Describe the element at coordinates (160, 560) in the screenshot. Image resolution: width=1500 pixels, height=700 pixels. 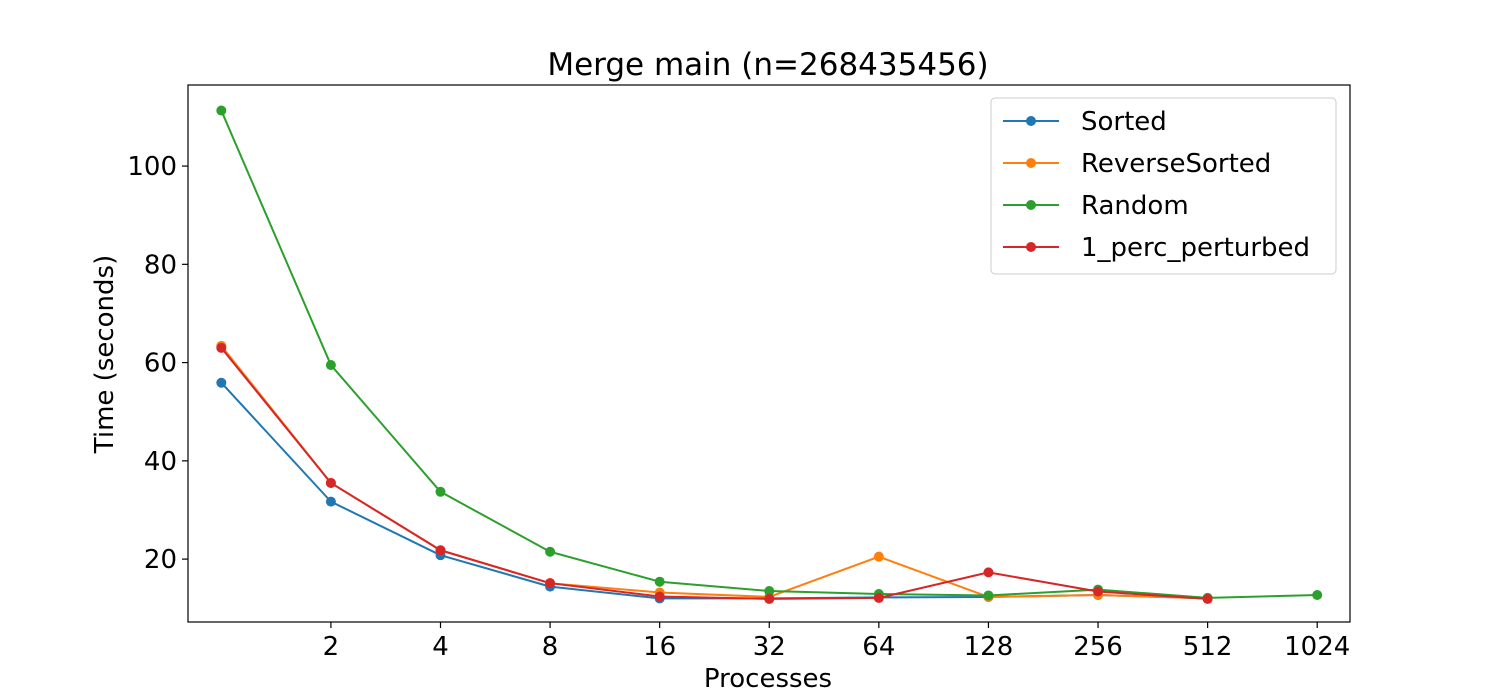
I see `y-tick-label: 20` at that location.